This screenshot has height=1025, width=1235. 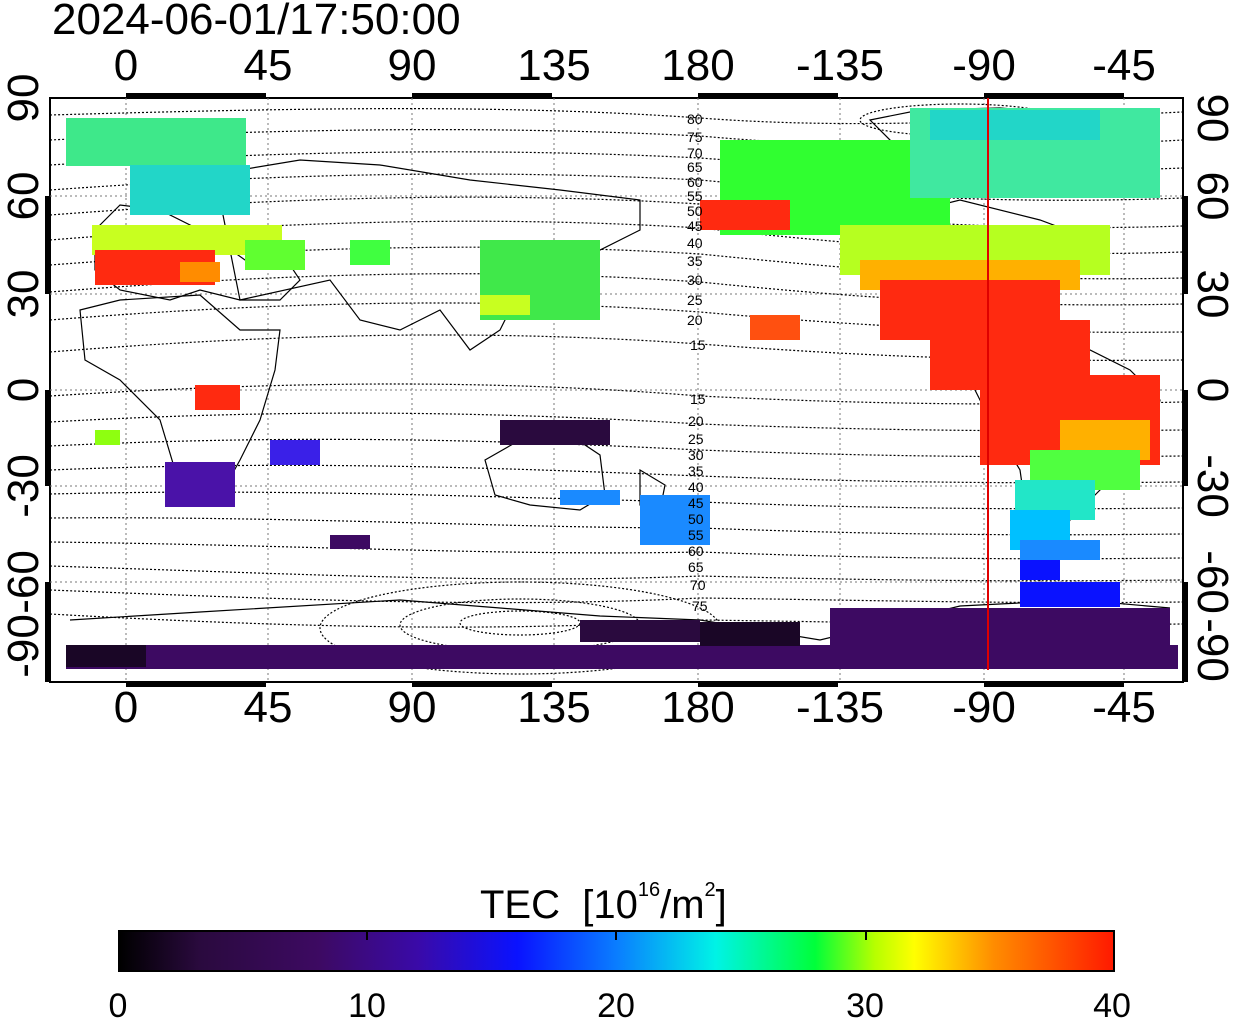 I want to click on top-lon-label: -90, so click(x=984, y=65).